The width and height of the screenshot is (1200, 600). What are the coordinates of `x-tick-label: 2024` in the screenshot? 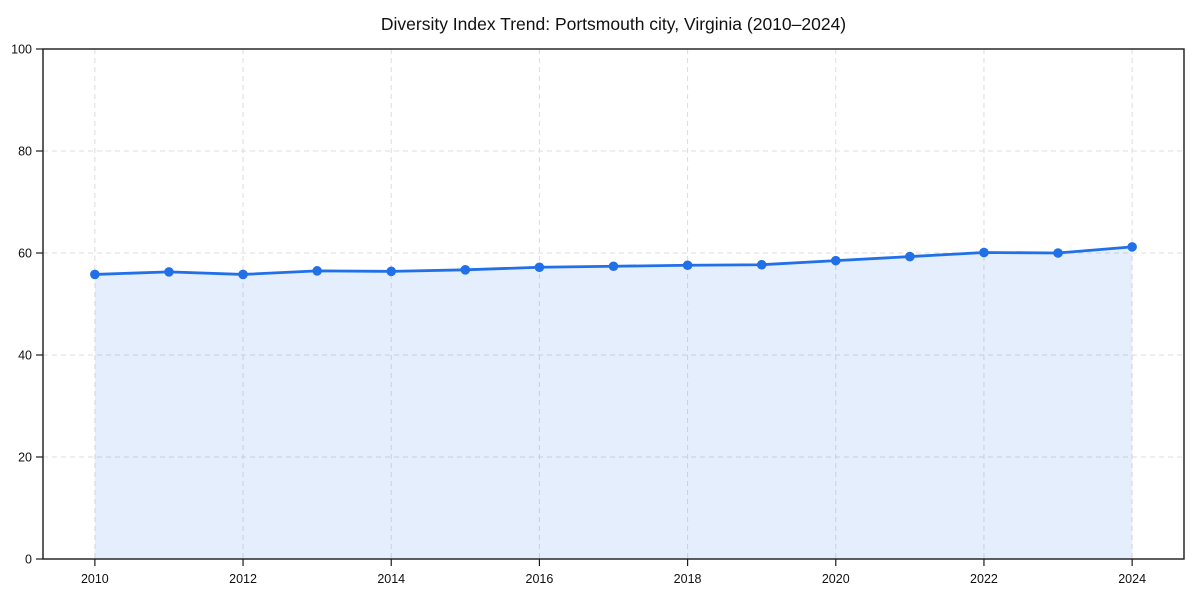 It's located at (1132, 579).